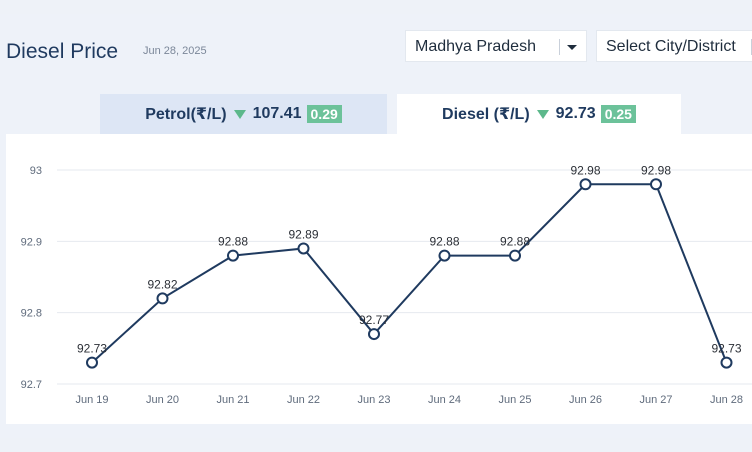 Image resolution: width=752 pixels, height=452 pixels. I want to click on x-tick-label: Jun 26, so click(585, 400).